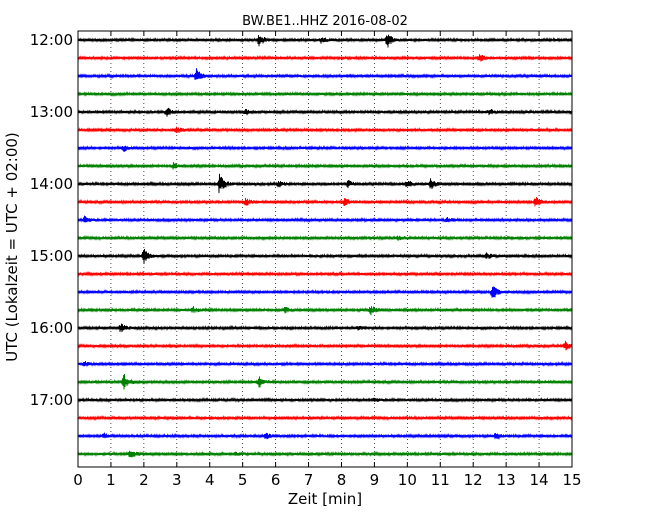  I want to click on x-tick-label: 8, so click(342, 480).